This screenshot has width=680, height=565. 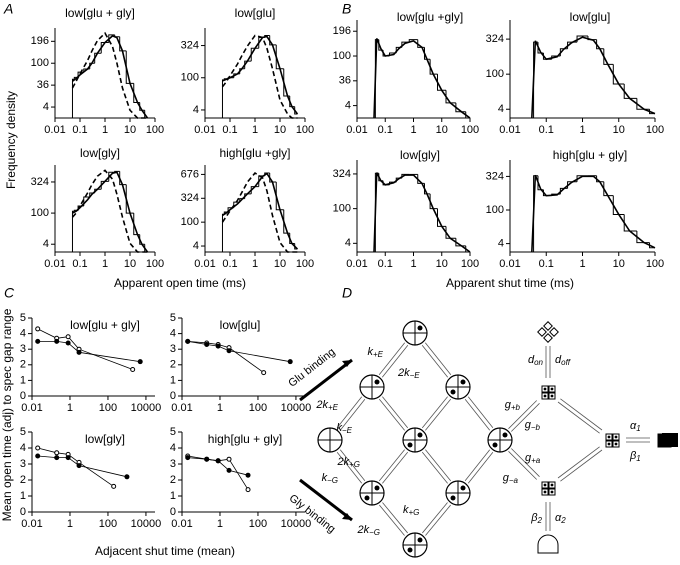 I want to click on rate-constant: α2, so click(x=560, y=518).